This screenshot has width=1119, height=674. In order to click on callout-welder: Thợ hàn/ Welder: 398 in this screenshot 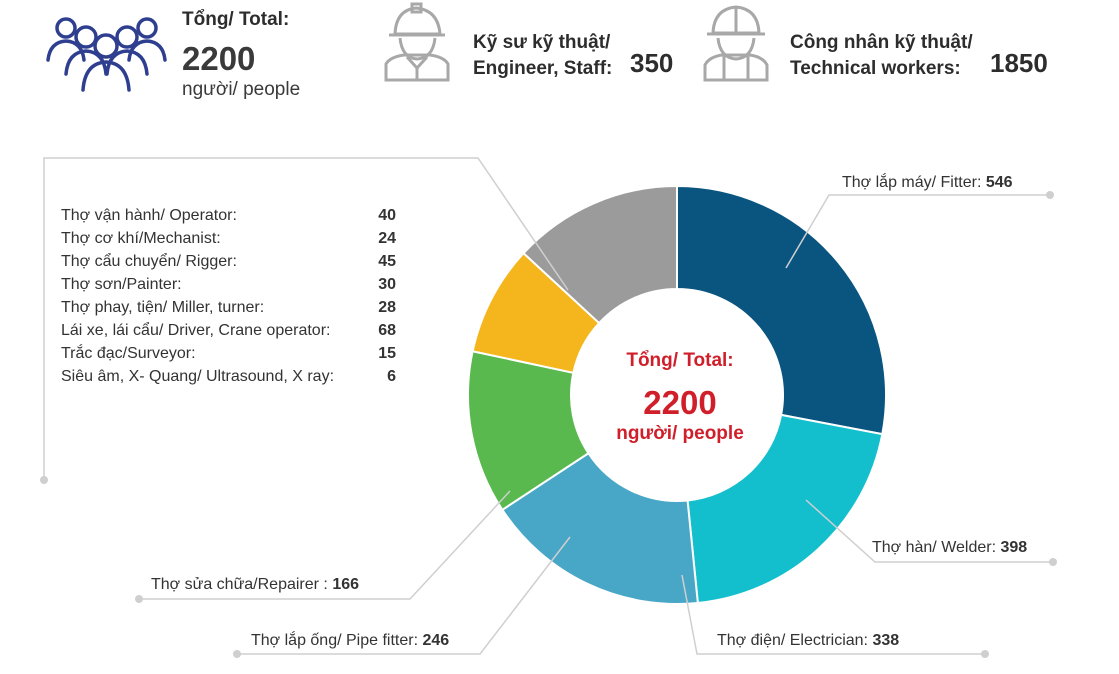, I will do `click(949, 548)`.